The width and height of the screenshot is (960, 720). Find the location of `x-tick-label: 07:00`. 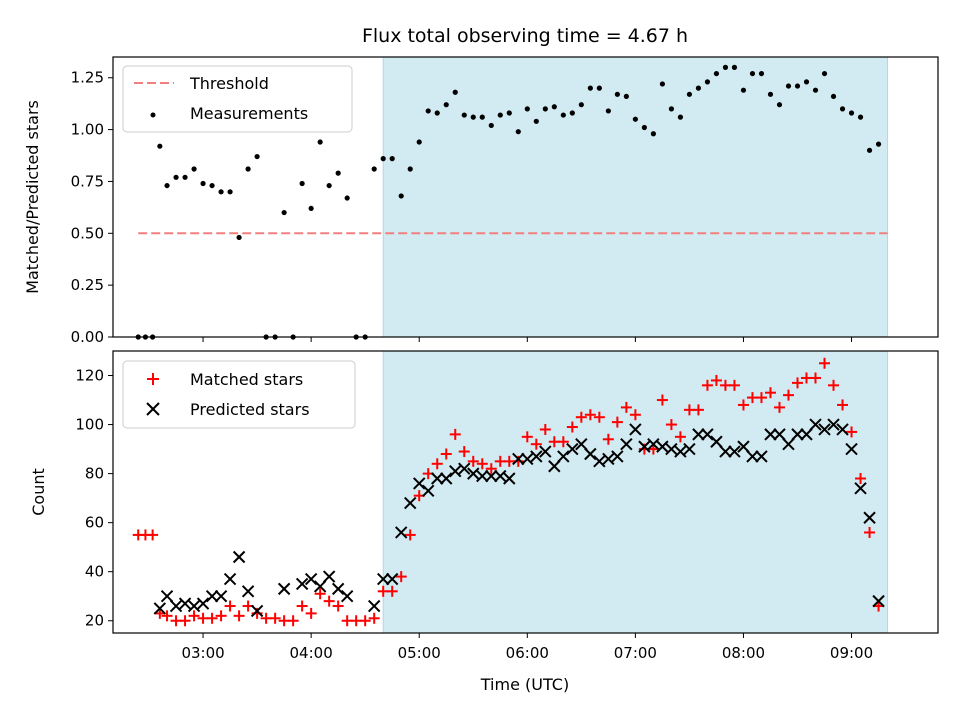

x-tick-label: 07:00 is located at coordinates (635, 653).